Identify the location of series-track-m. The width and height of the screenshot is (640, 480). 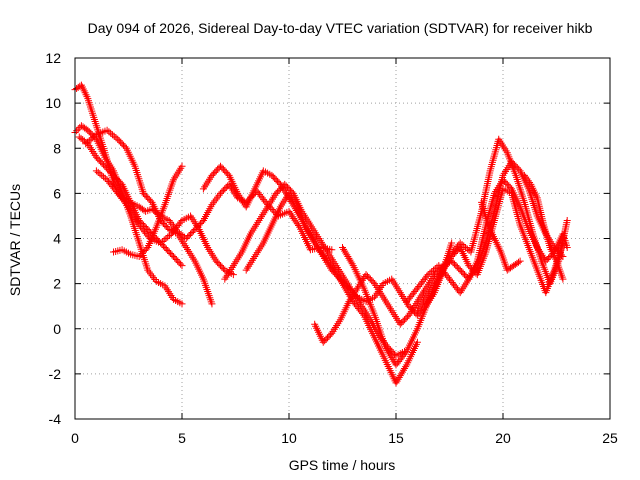
(490, 250).